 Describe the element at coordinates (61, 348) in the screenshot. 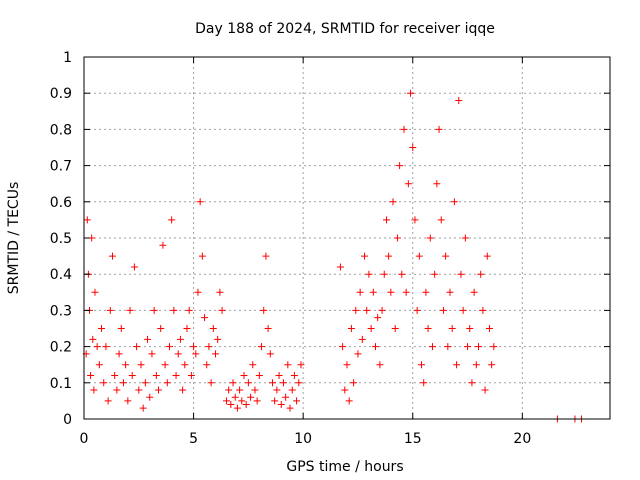

I see `y-tick-label: 0.2` at that location.